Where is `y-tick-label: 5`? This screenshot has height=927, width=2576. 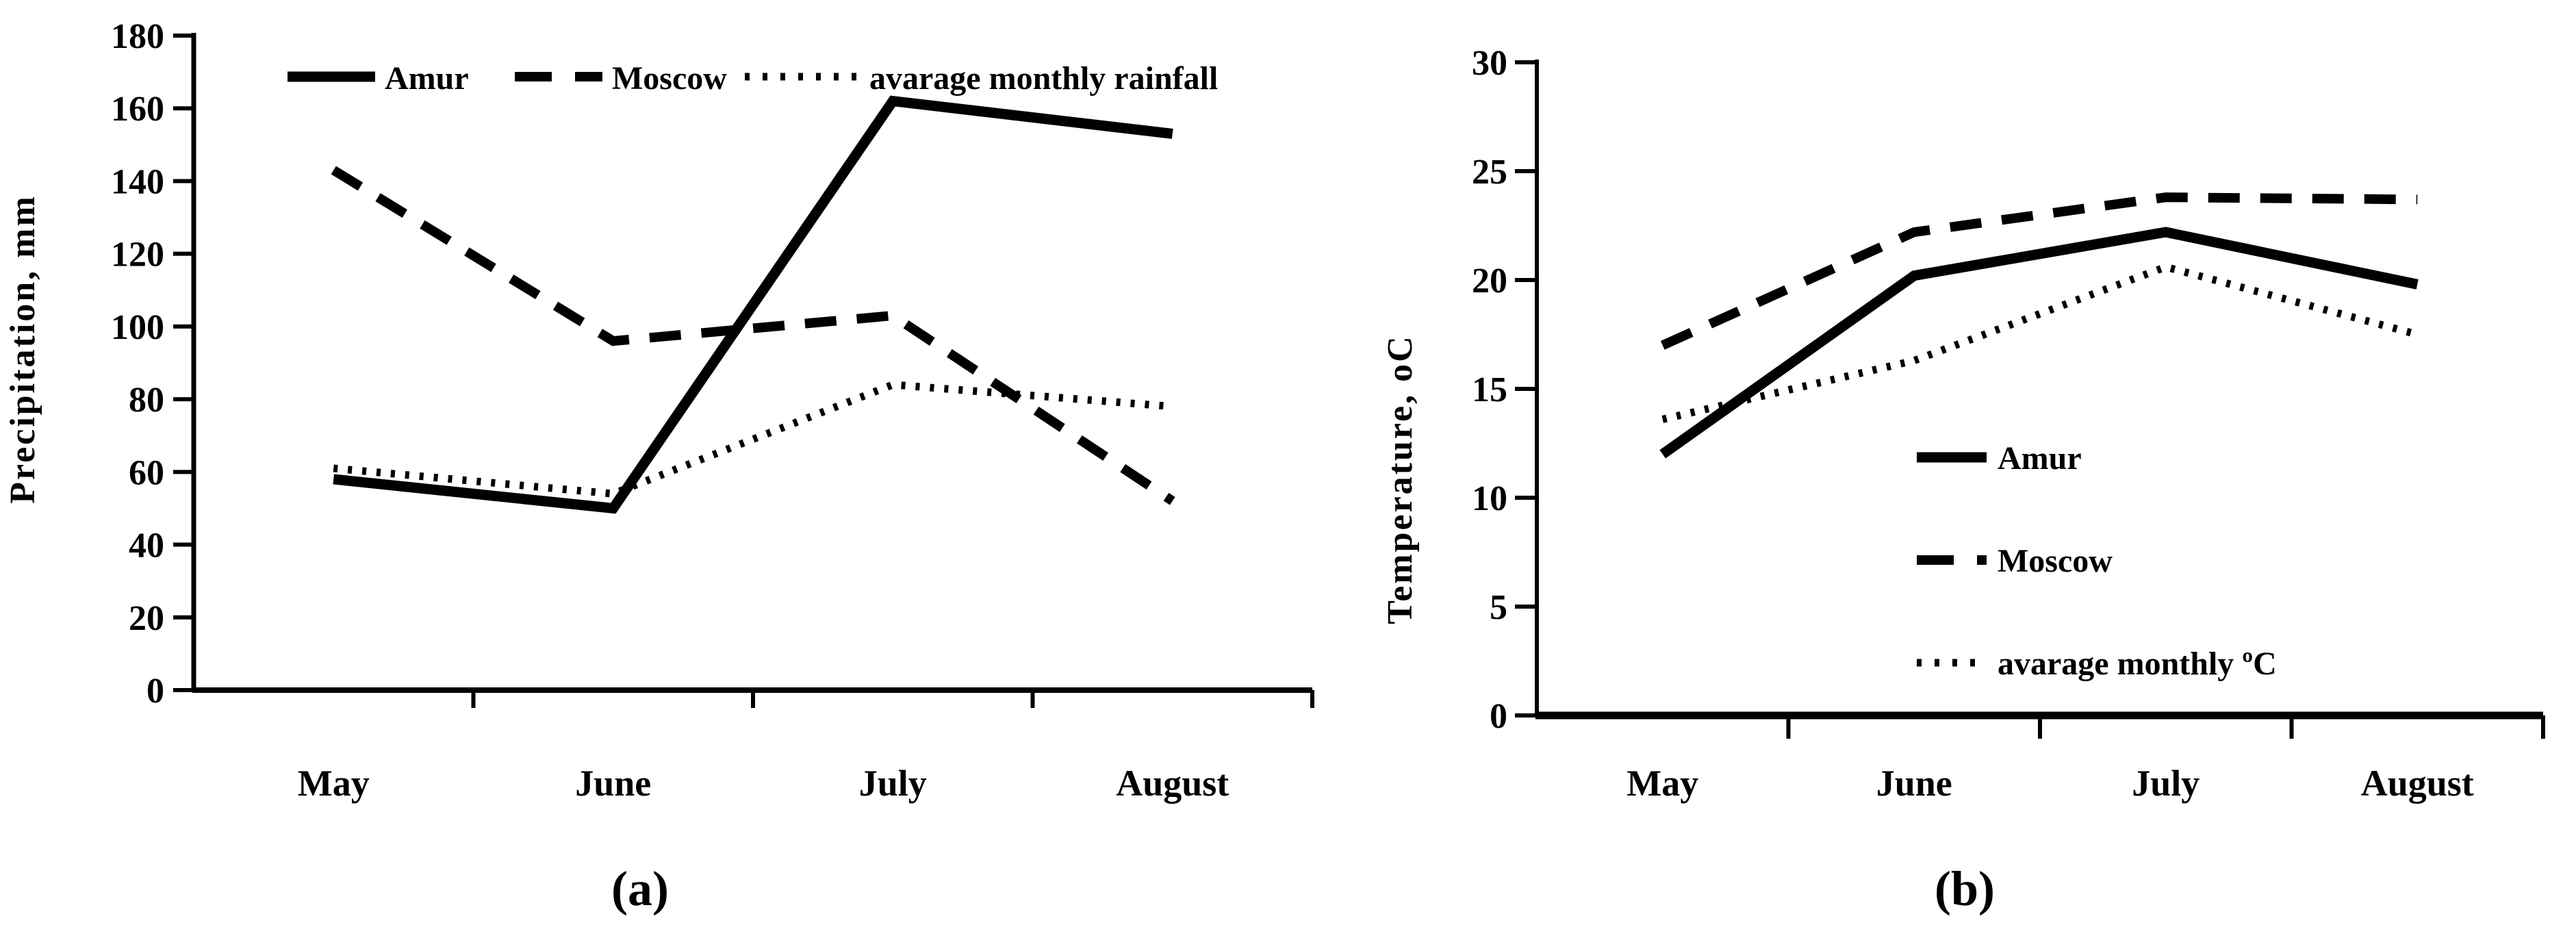 y-tick-label: 5 is located at coordinates (1498, 607).